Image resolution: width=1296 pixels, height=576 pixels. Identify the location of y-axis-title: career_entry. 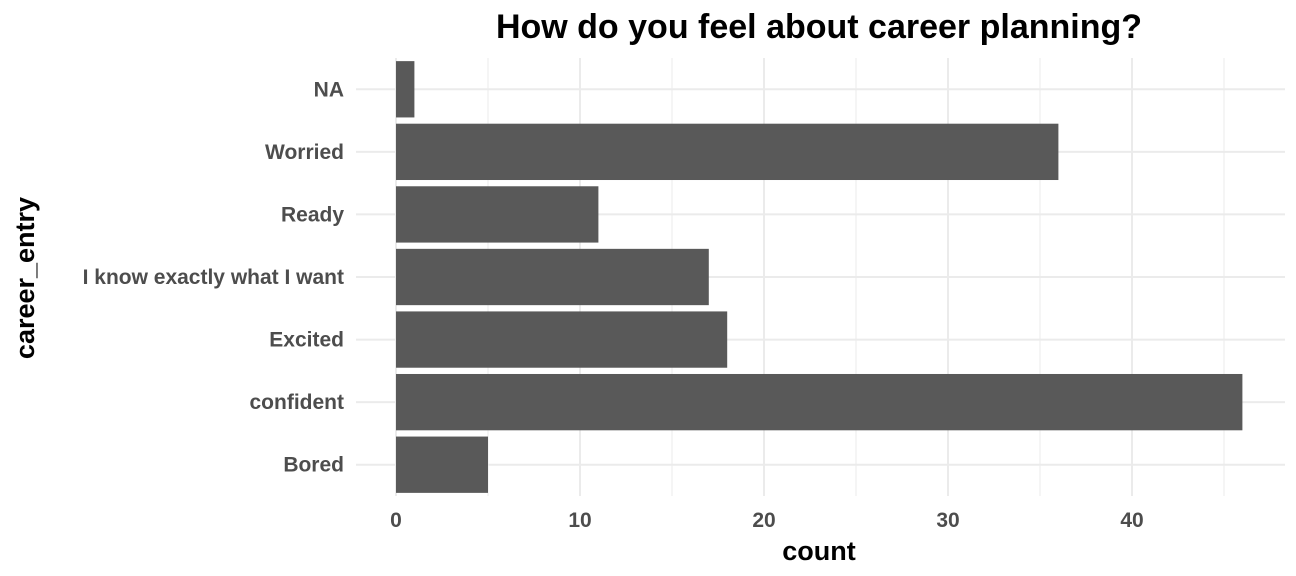
(25, 278).